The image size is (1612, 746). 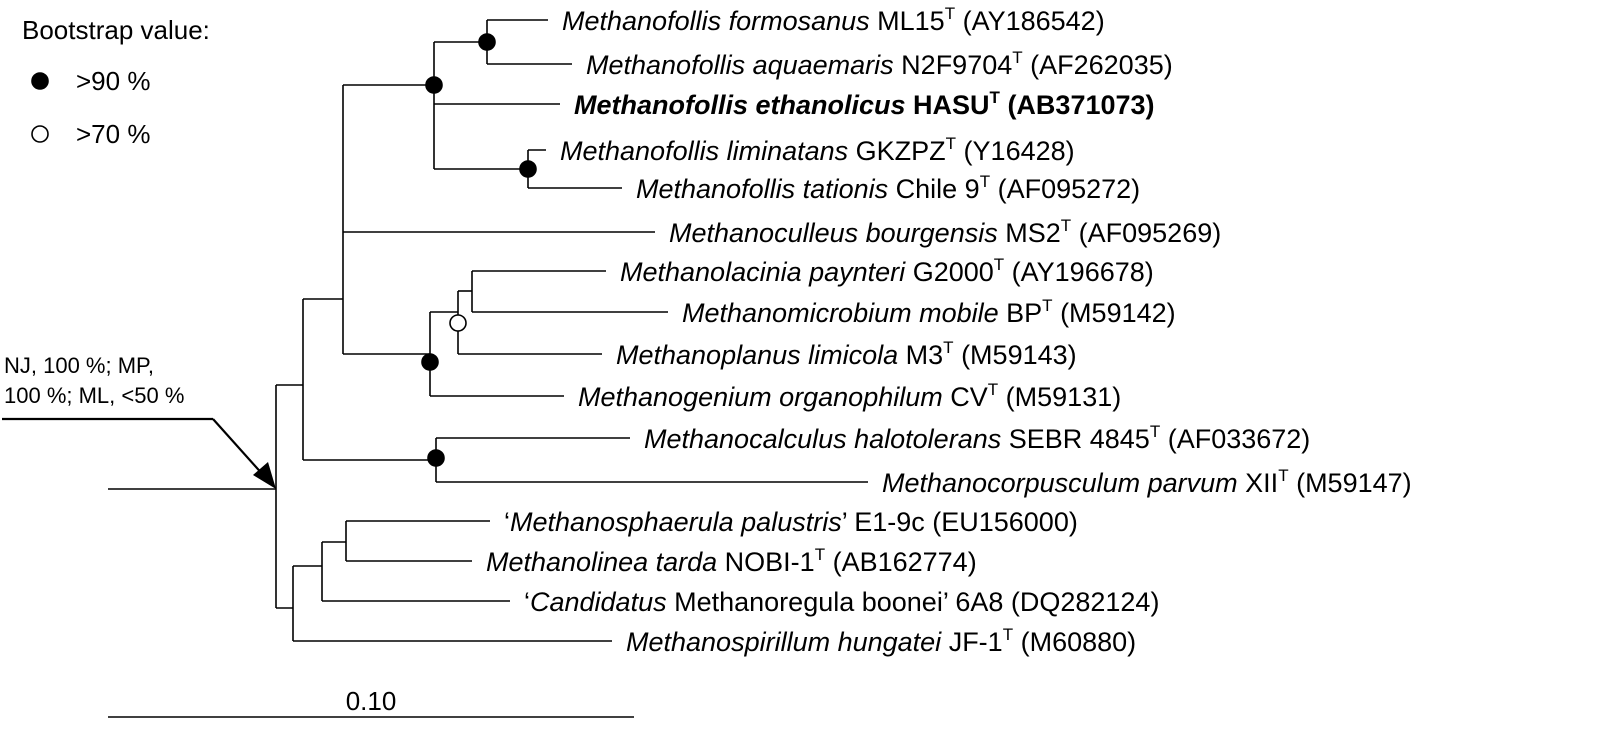 I want to click on filled-circle-icon, so click(x=40, y=81).